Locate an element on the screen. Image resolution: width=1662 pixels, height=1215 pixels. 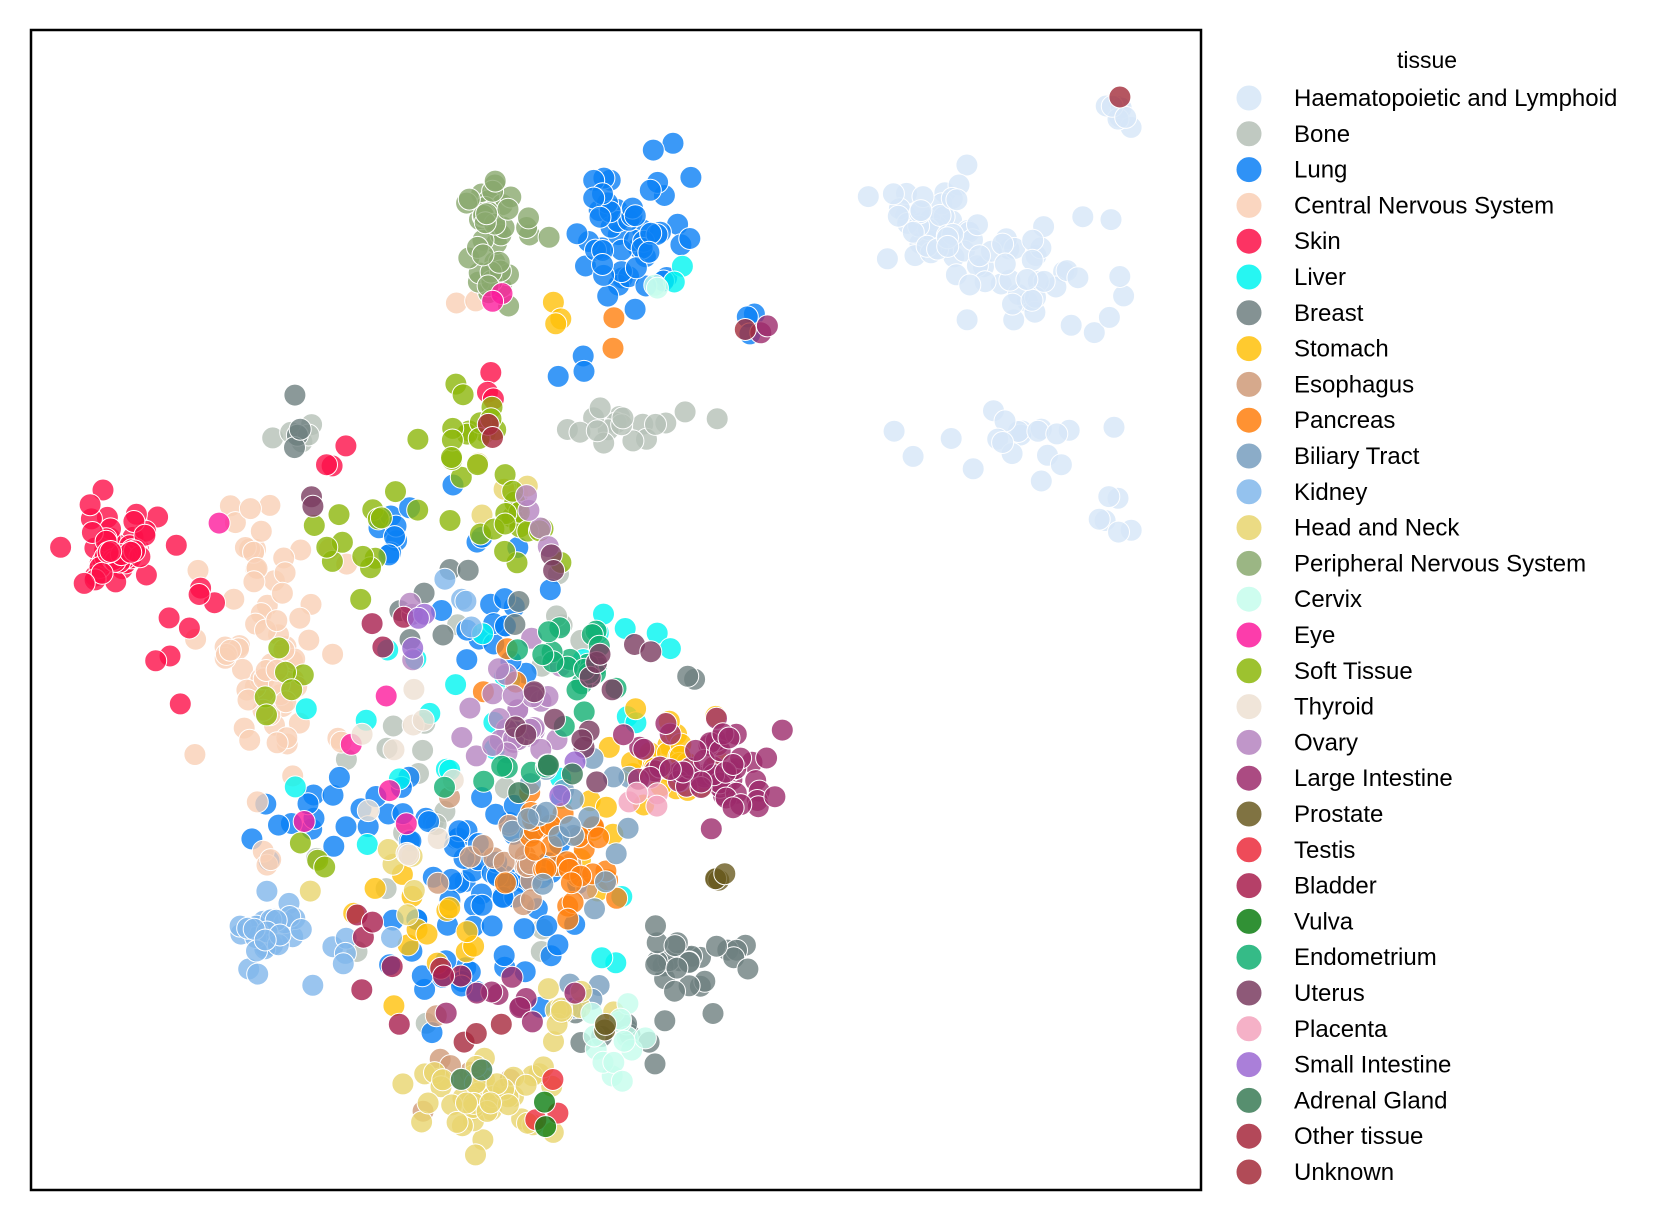
legend-item: Adrenal Gland is located at coordinates (1341, 1100).